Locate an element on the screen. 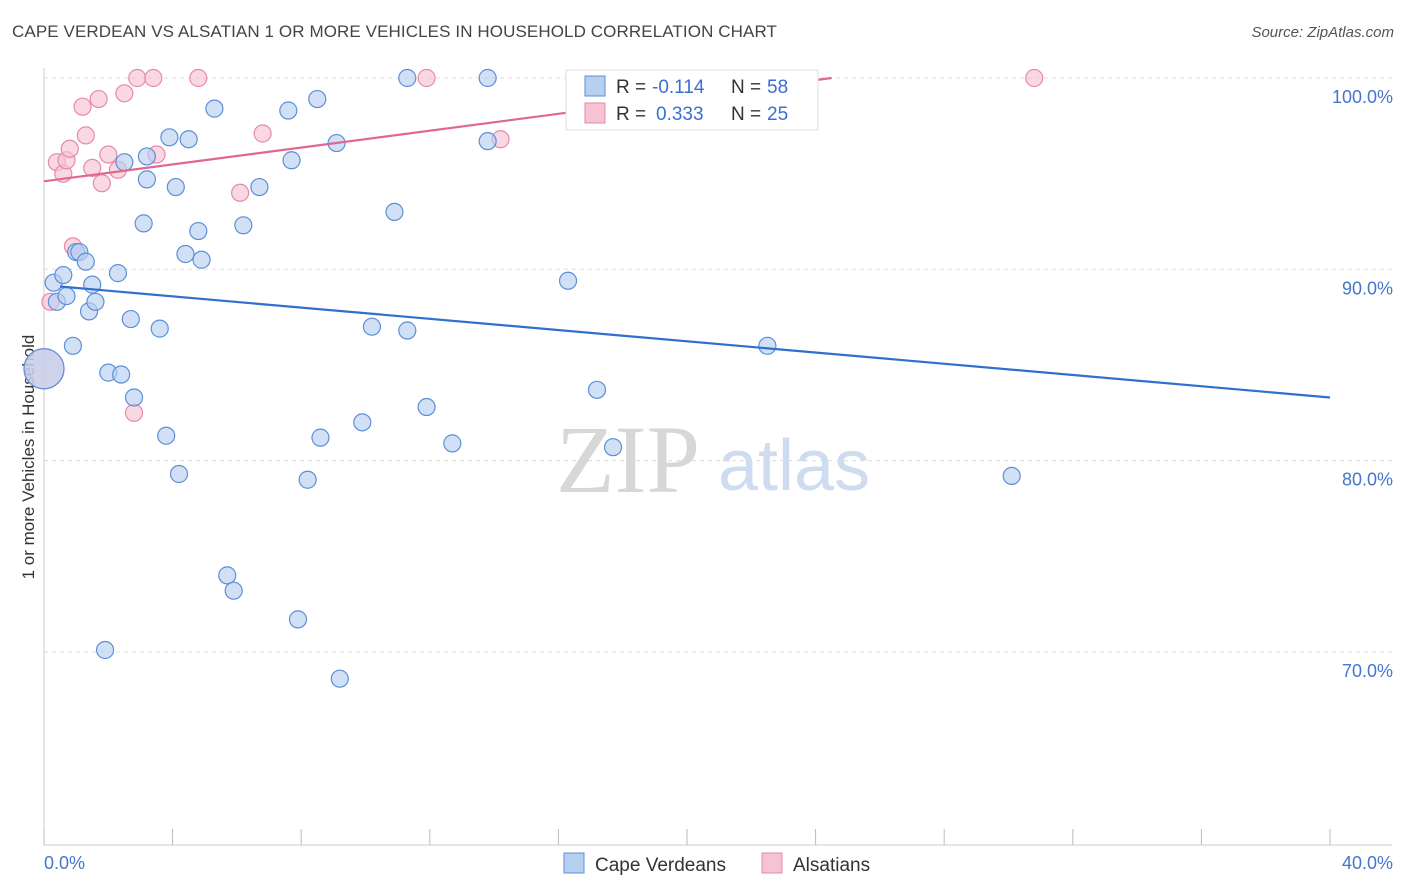 The height and width of the screenshot is (892, 1406). legend-swatch-pink is located at coordinates (595, 113).